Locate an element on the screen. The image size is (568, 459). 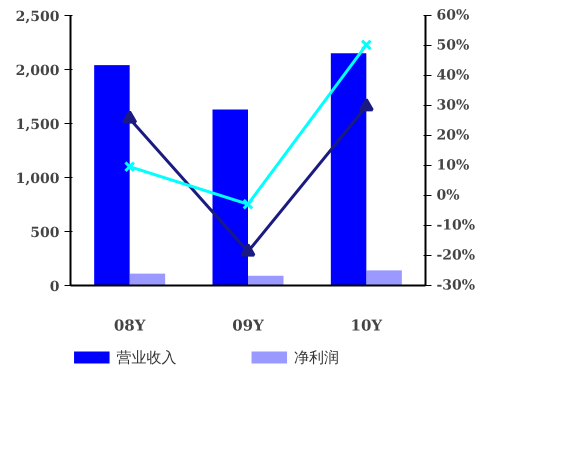
y2-tick-label: 40% is located at coordinates (453, 76).